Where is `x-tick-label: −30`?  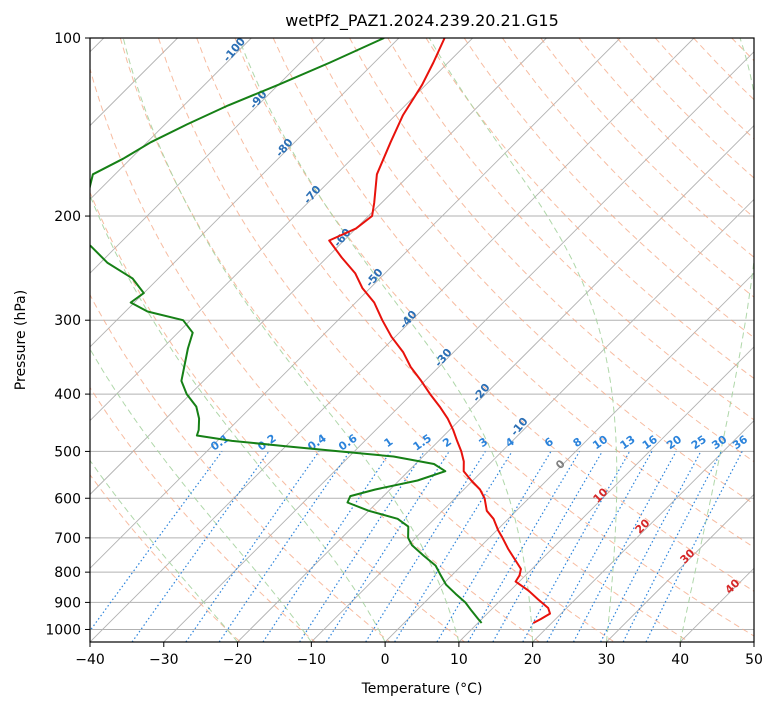 x-tick-label: −30 is located at coordinates (164, 660).